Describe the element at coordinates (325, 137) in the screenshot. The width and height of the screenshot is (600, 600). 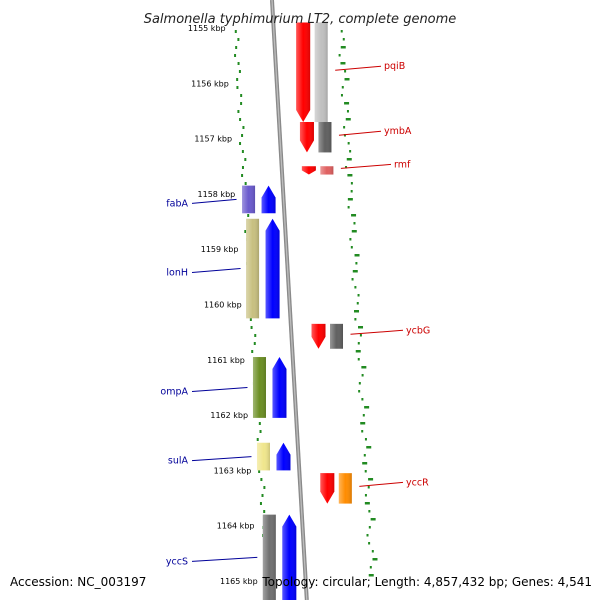
I see `cog-block-ymbA` at that location.